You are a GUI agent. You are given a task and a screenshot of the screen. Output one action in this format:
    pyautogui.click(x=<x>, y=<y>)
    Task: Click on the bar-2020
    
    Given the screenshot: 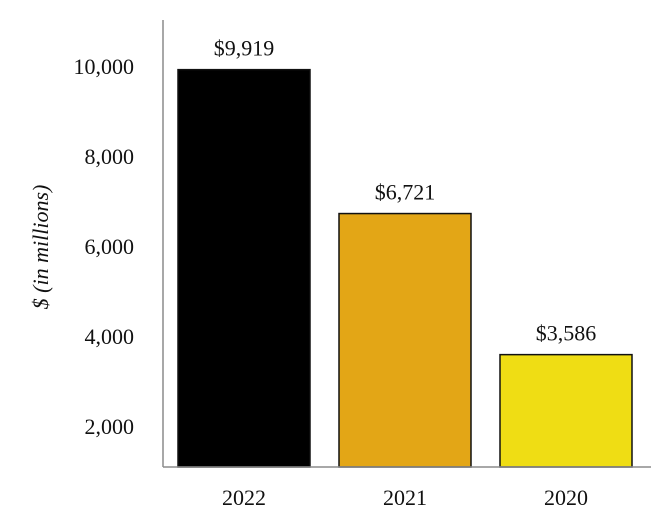 What is the action you would take?
    pyautogui.click(x=566, y=410)
    